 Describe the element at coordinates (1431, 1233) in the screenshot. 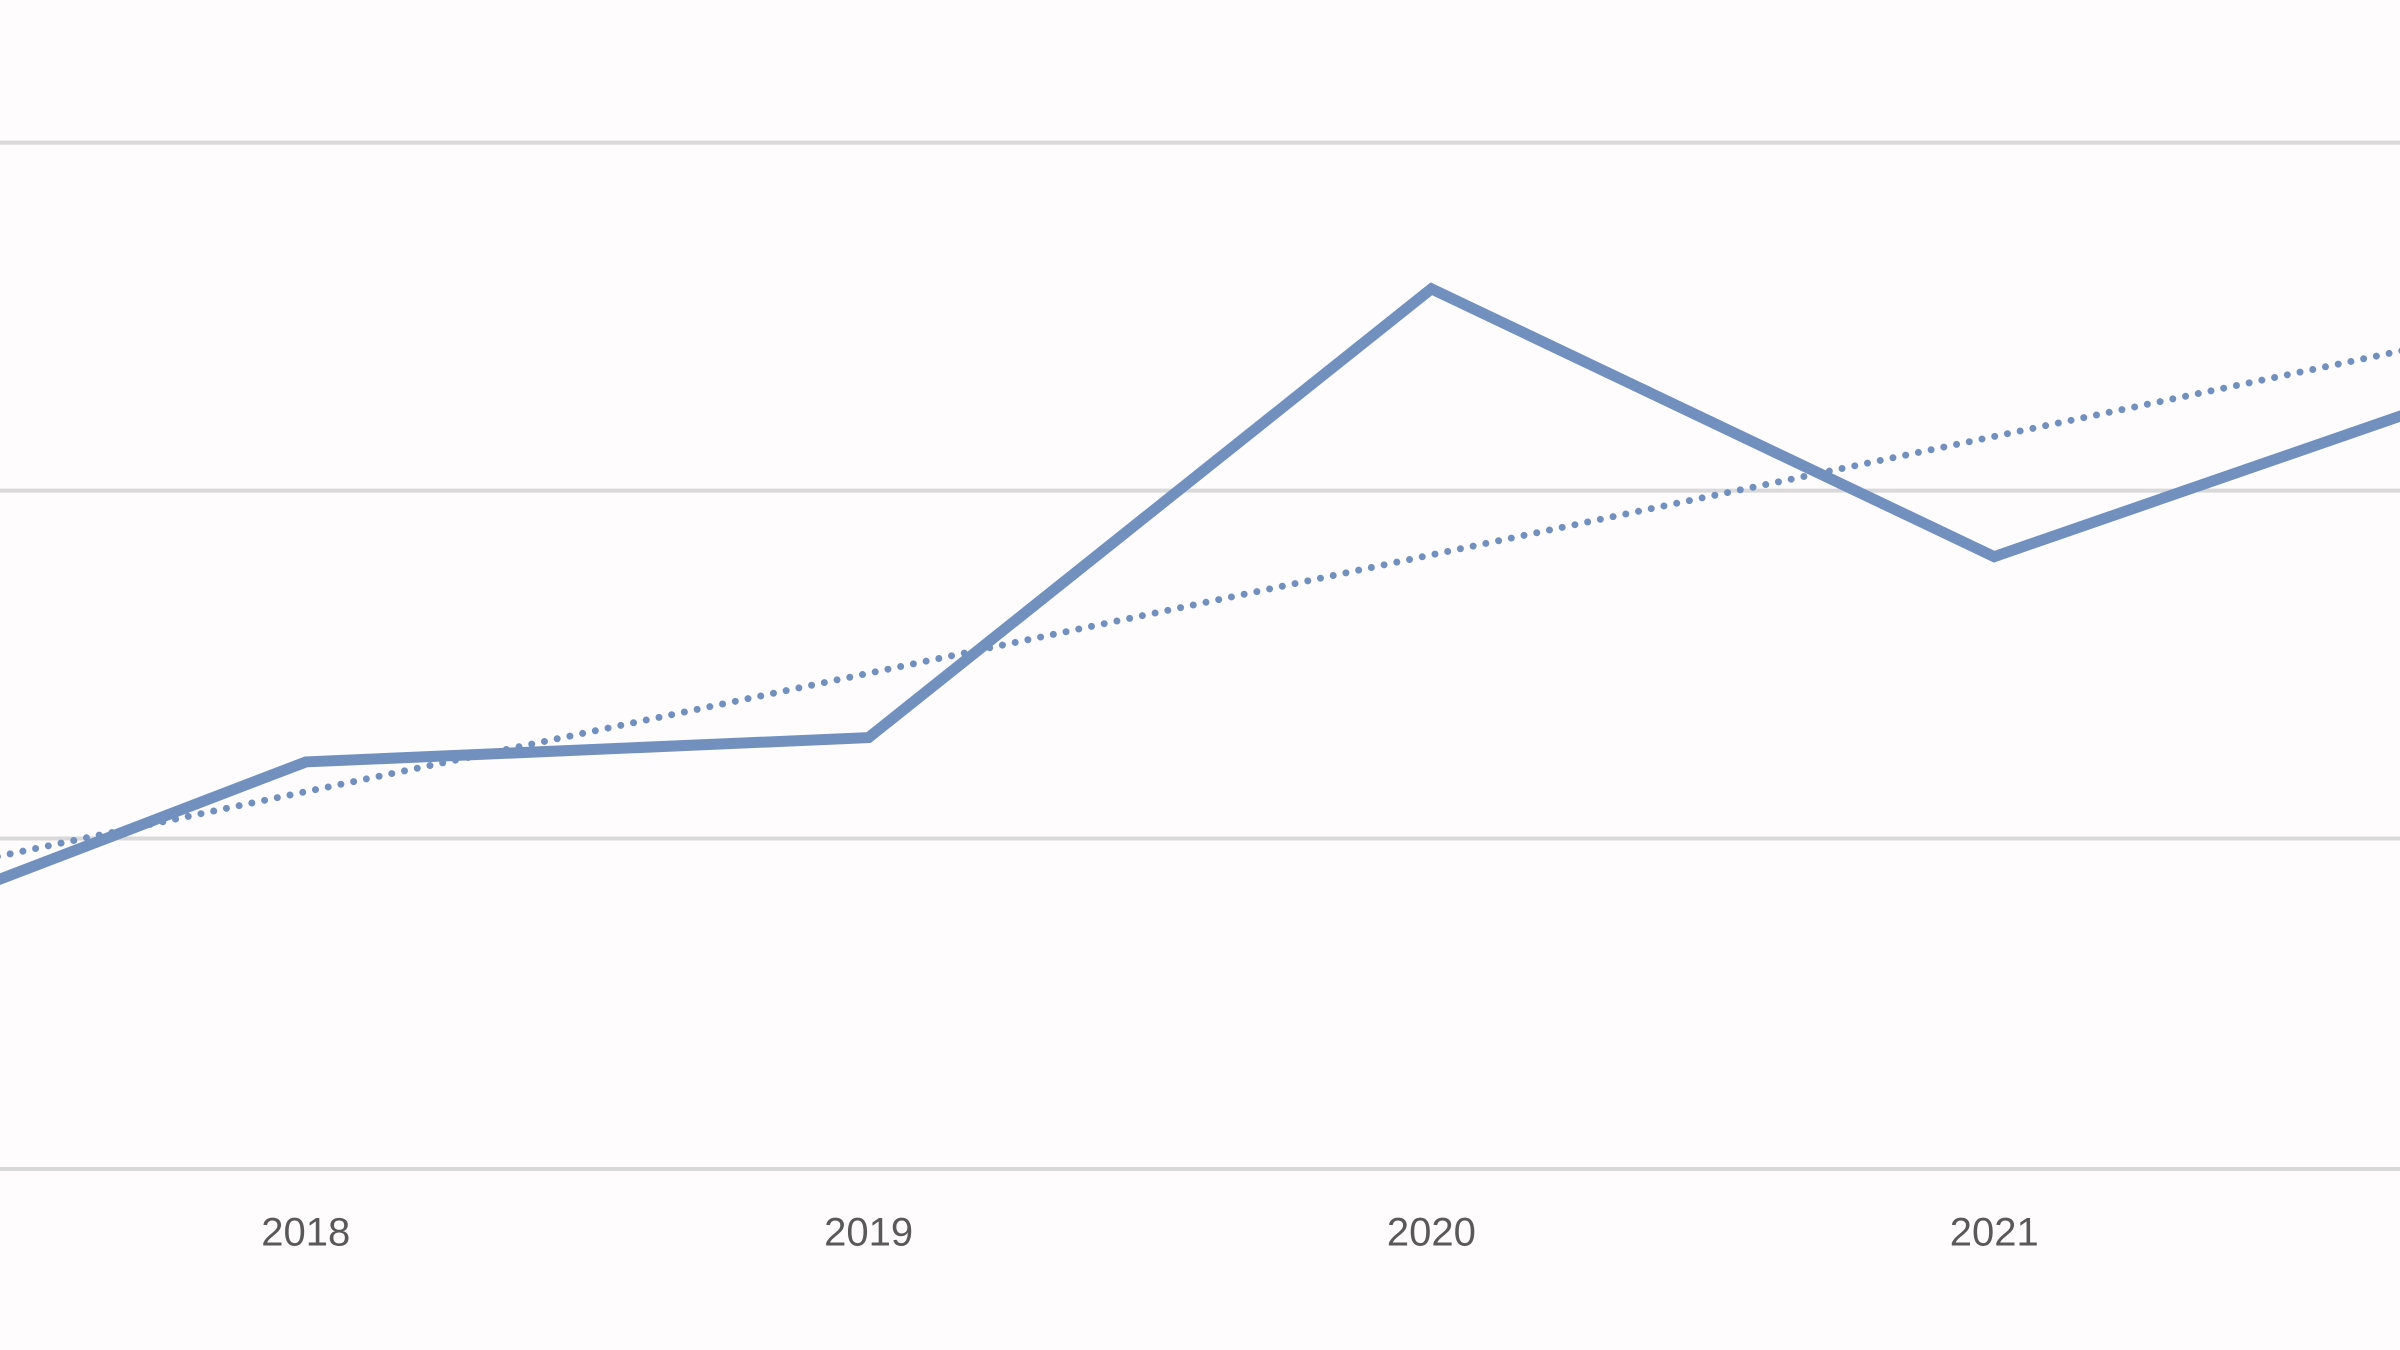

I see `x-tick-label: 2020` at that location.